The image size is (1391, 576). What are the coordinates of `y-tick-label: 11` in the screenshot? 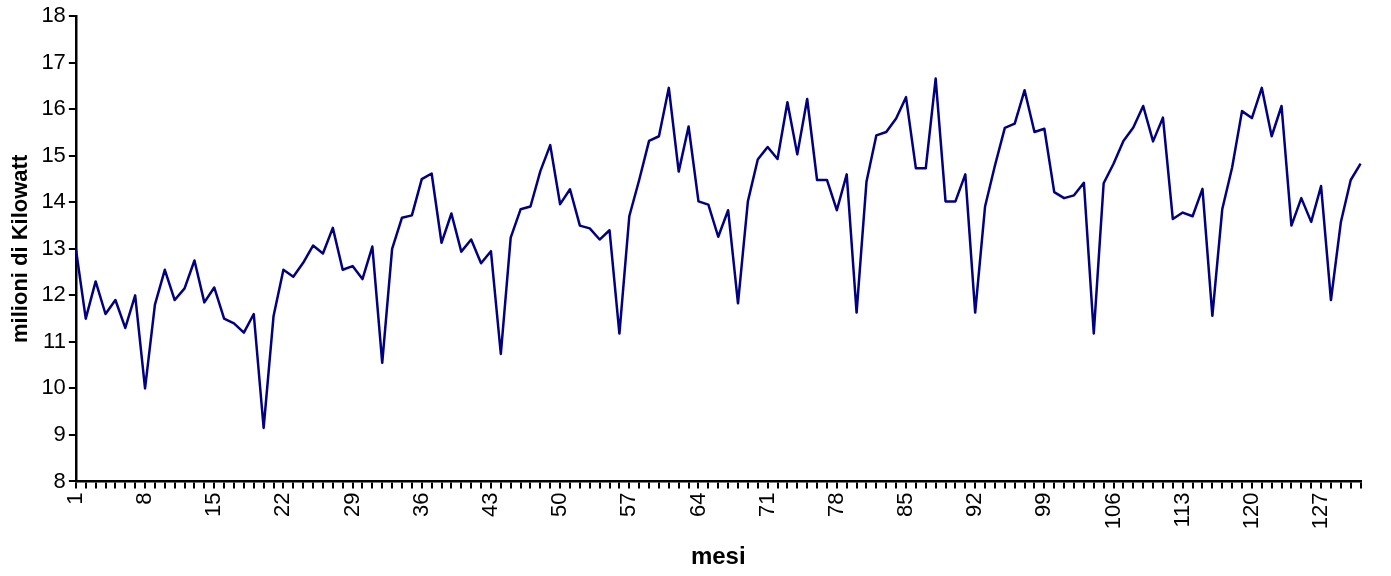 It's located at (54, 340).